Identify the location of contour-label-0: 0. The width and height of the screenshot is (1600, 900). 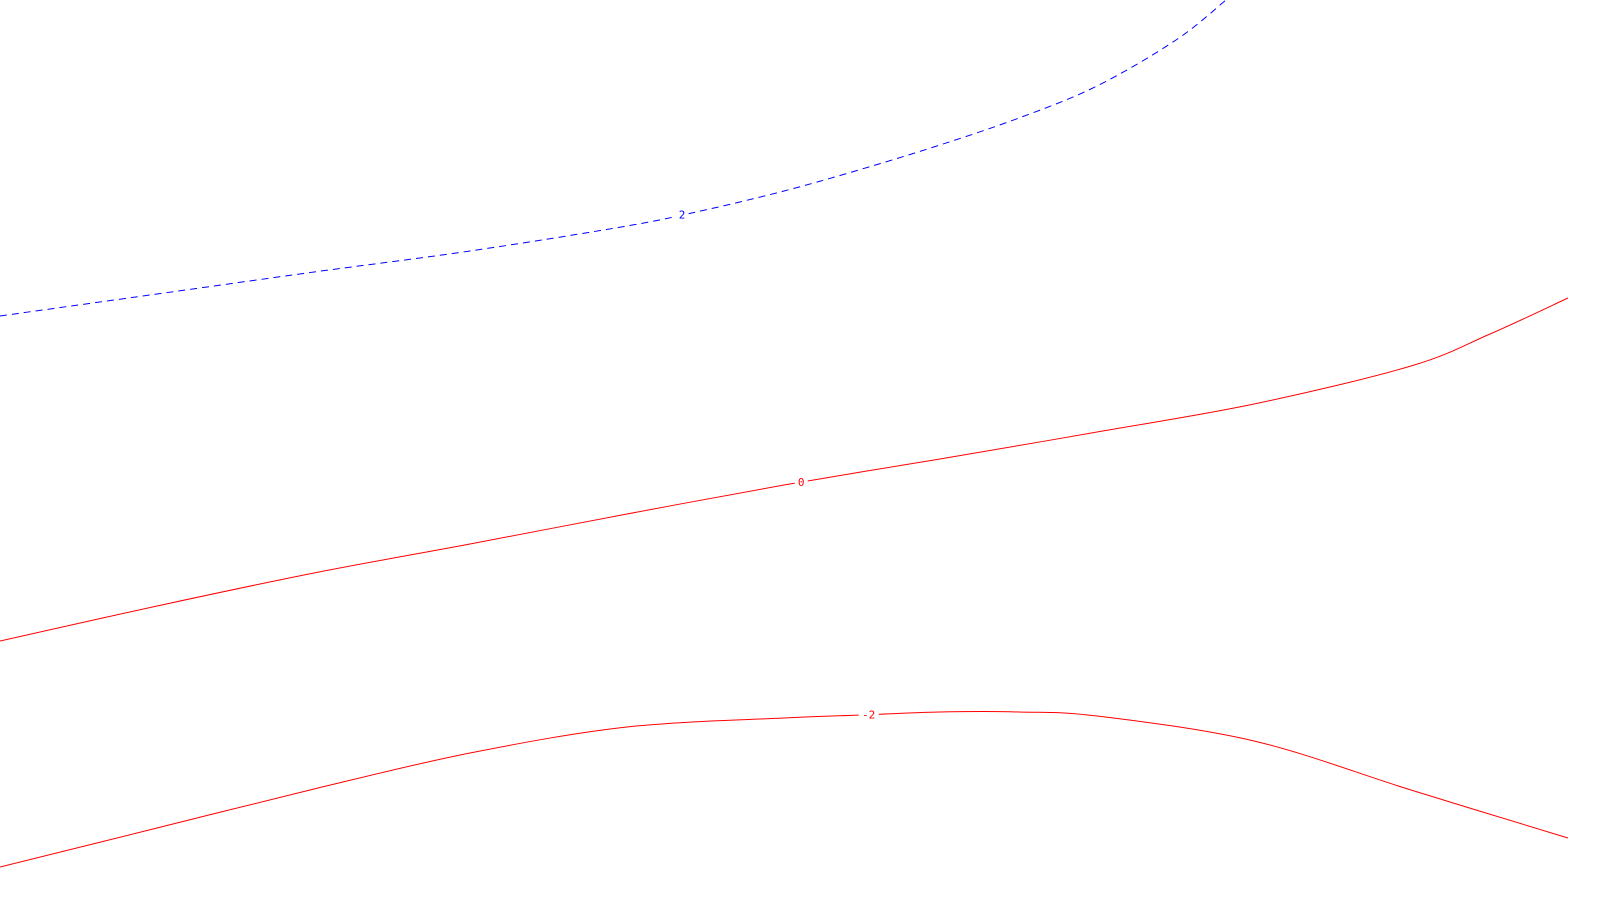
(801, 482).